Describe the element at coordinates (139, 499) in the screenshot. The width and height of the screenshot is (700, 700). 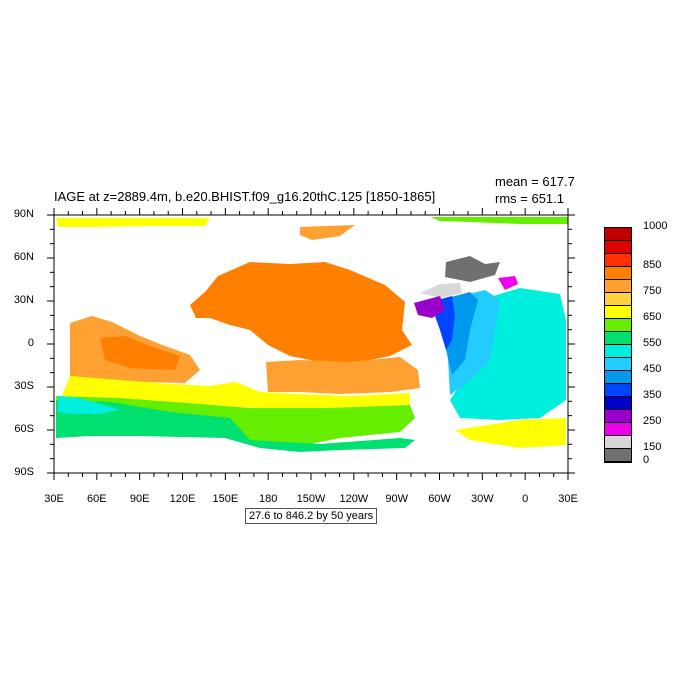
I see `lon-label: 90E` at that location.